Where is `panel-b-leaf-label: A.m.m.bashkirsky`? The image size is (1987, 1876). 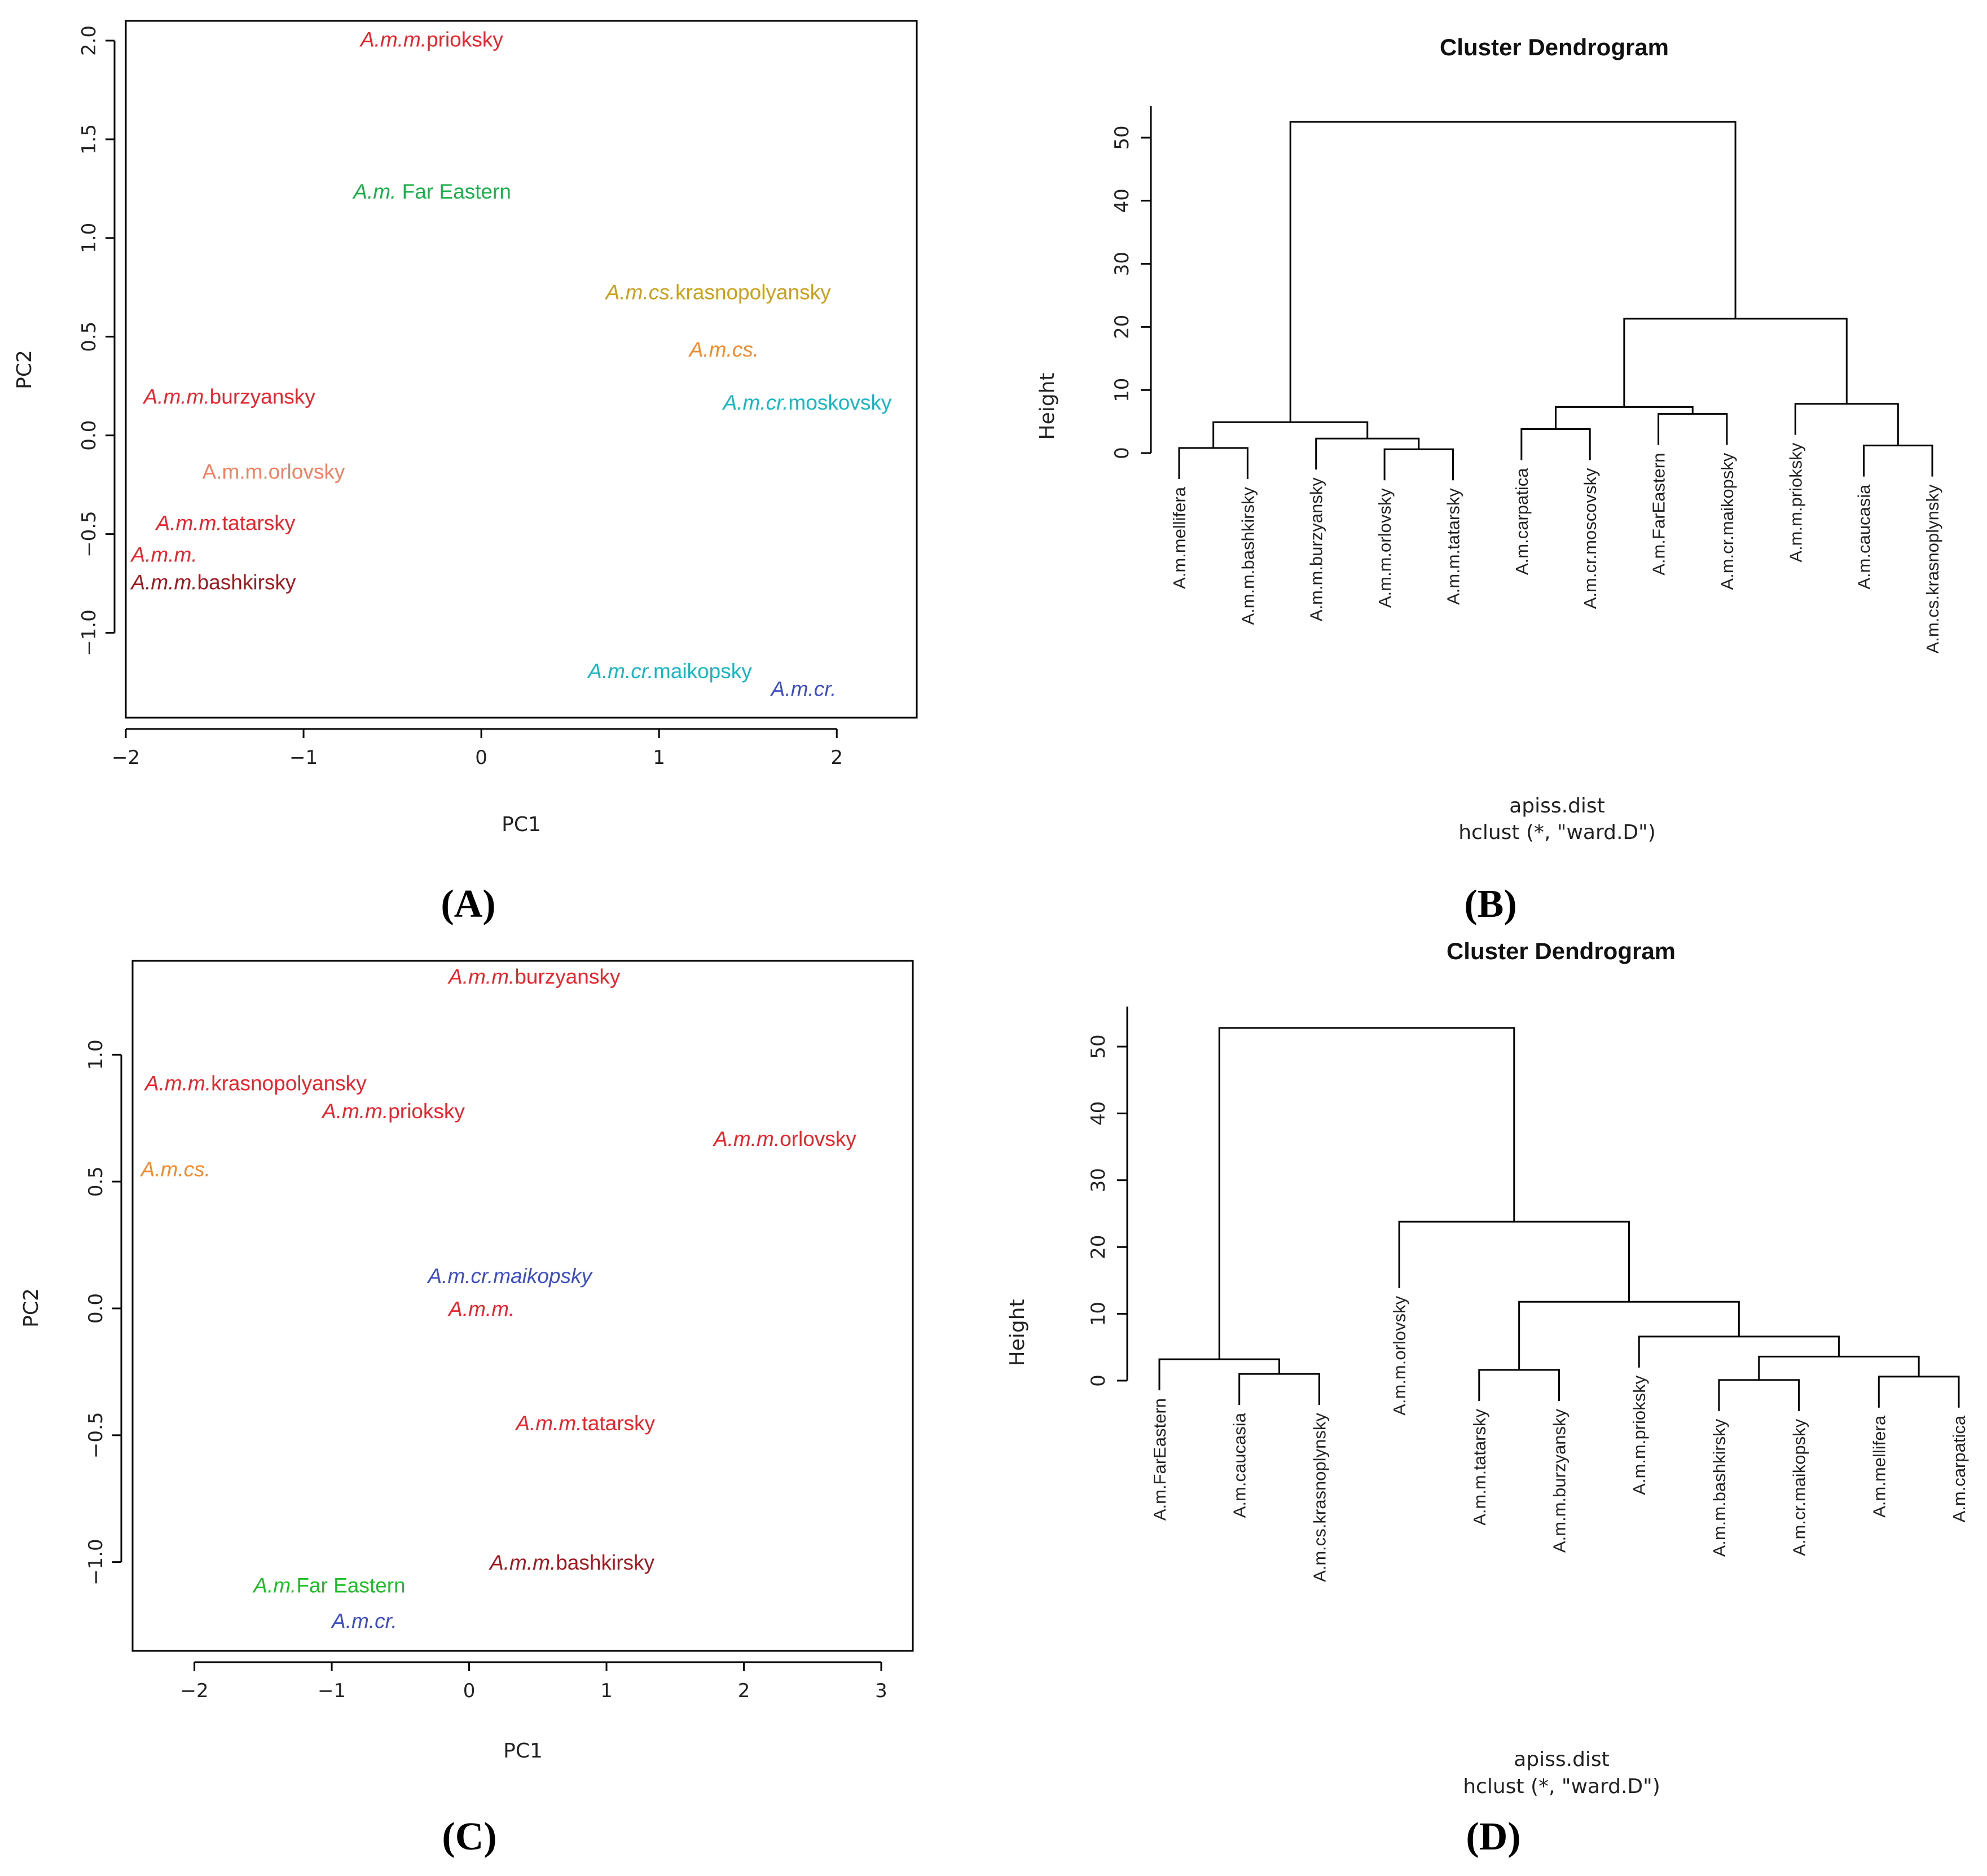
panel-b-leaf-label: A.m.m.bashkirsky is located at coordinates (1248, 556).